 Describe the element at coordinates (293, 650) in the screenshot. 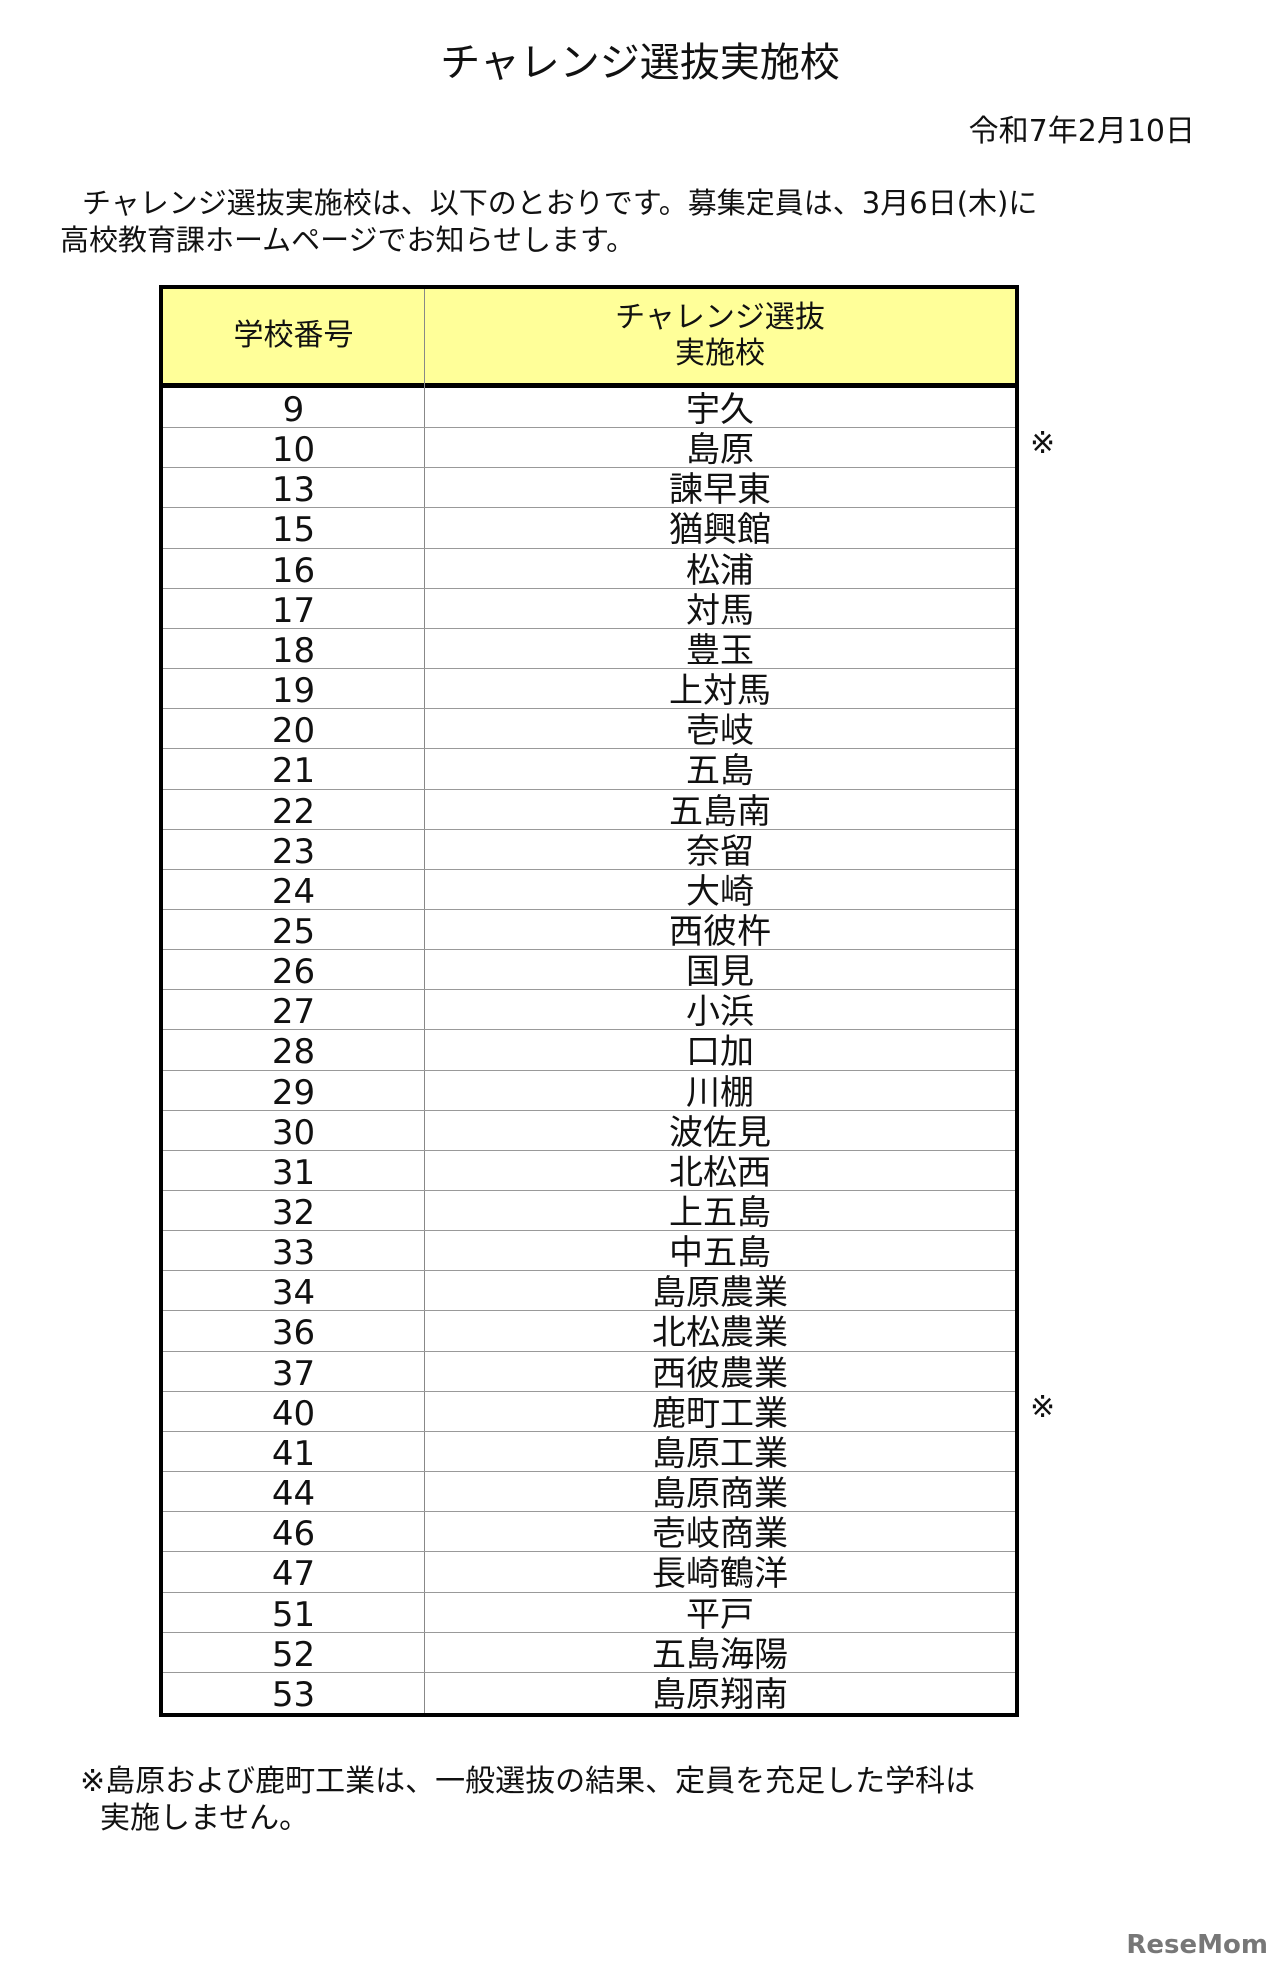

I see `school-number: 18` at that location.